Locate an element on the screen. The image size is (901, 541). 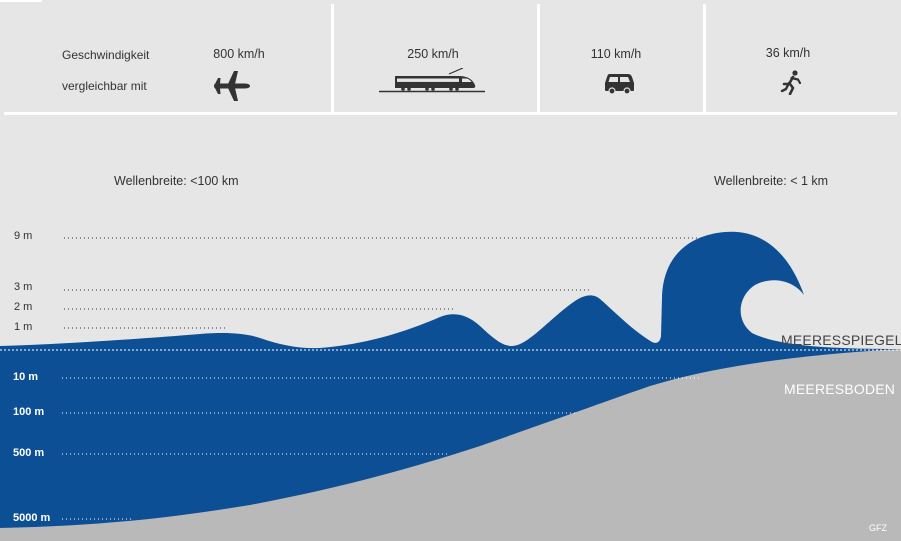
header-bottom-rule is located at coordinates (450, 113).